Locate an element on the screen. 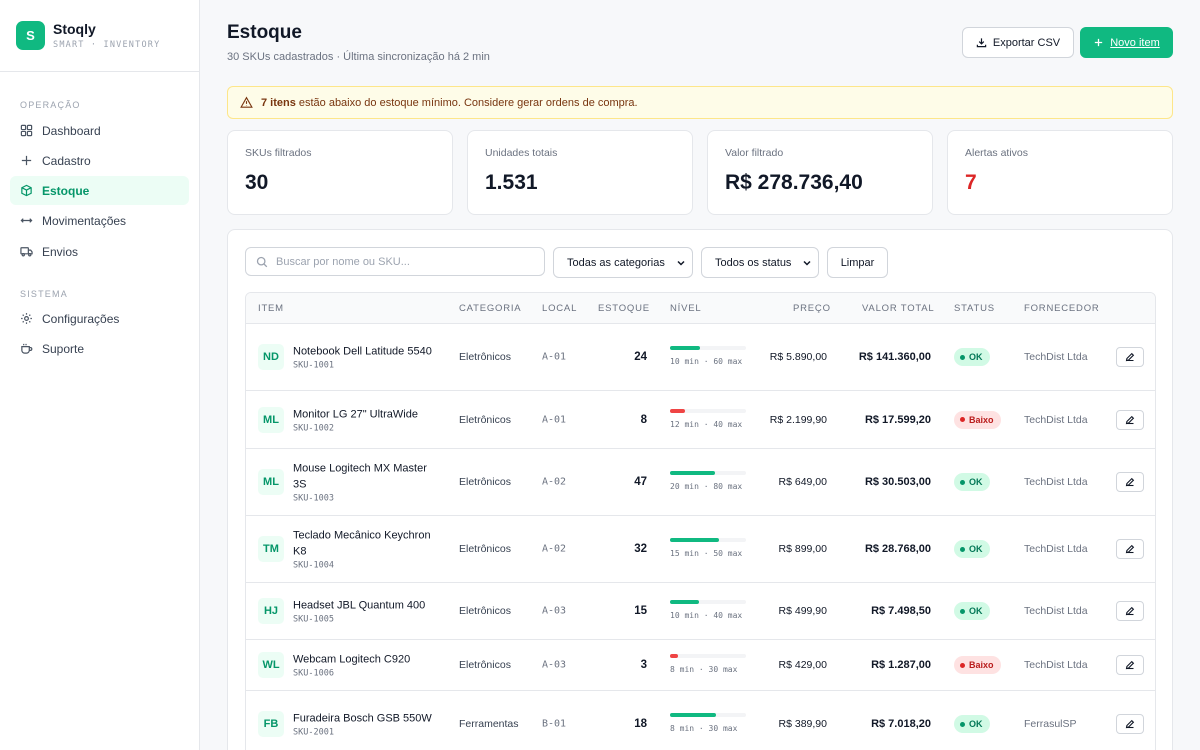  item-stock: 18 is located at coordinates (640, 724).